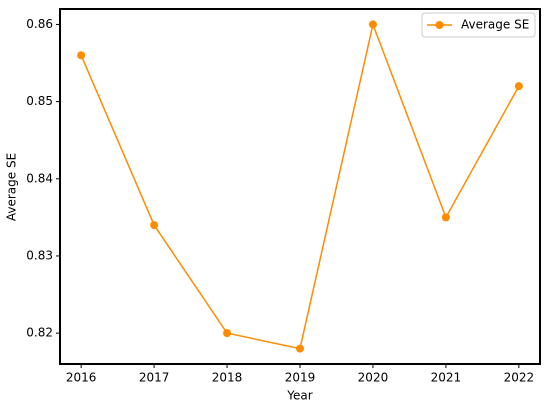 The image size is (550, 406). Describe the element at coordinates (39, 333) in the screenshot. I see `y-tick-label: 0.82` at that location.